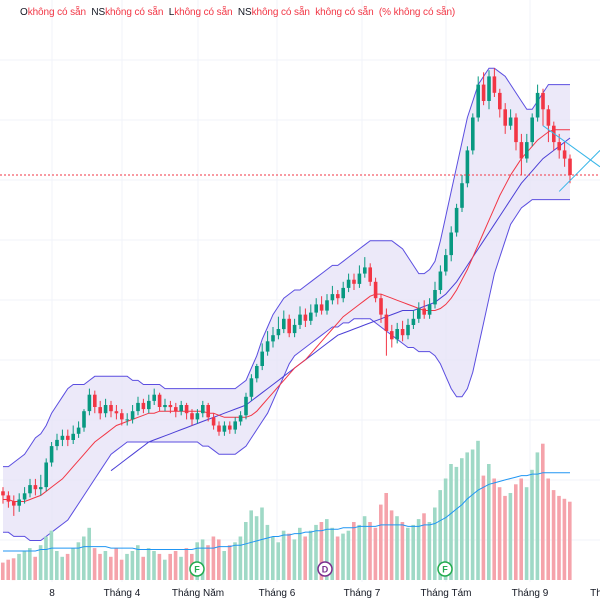 This screenshot has height=605, width=600. What do you see at coordinates (325, 570) in the screenshot?
I see `event-marker-letter: D` at bounding box center [325, 570].